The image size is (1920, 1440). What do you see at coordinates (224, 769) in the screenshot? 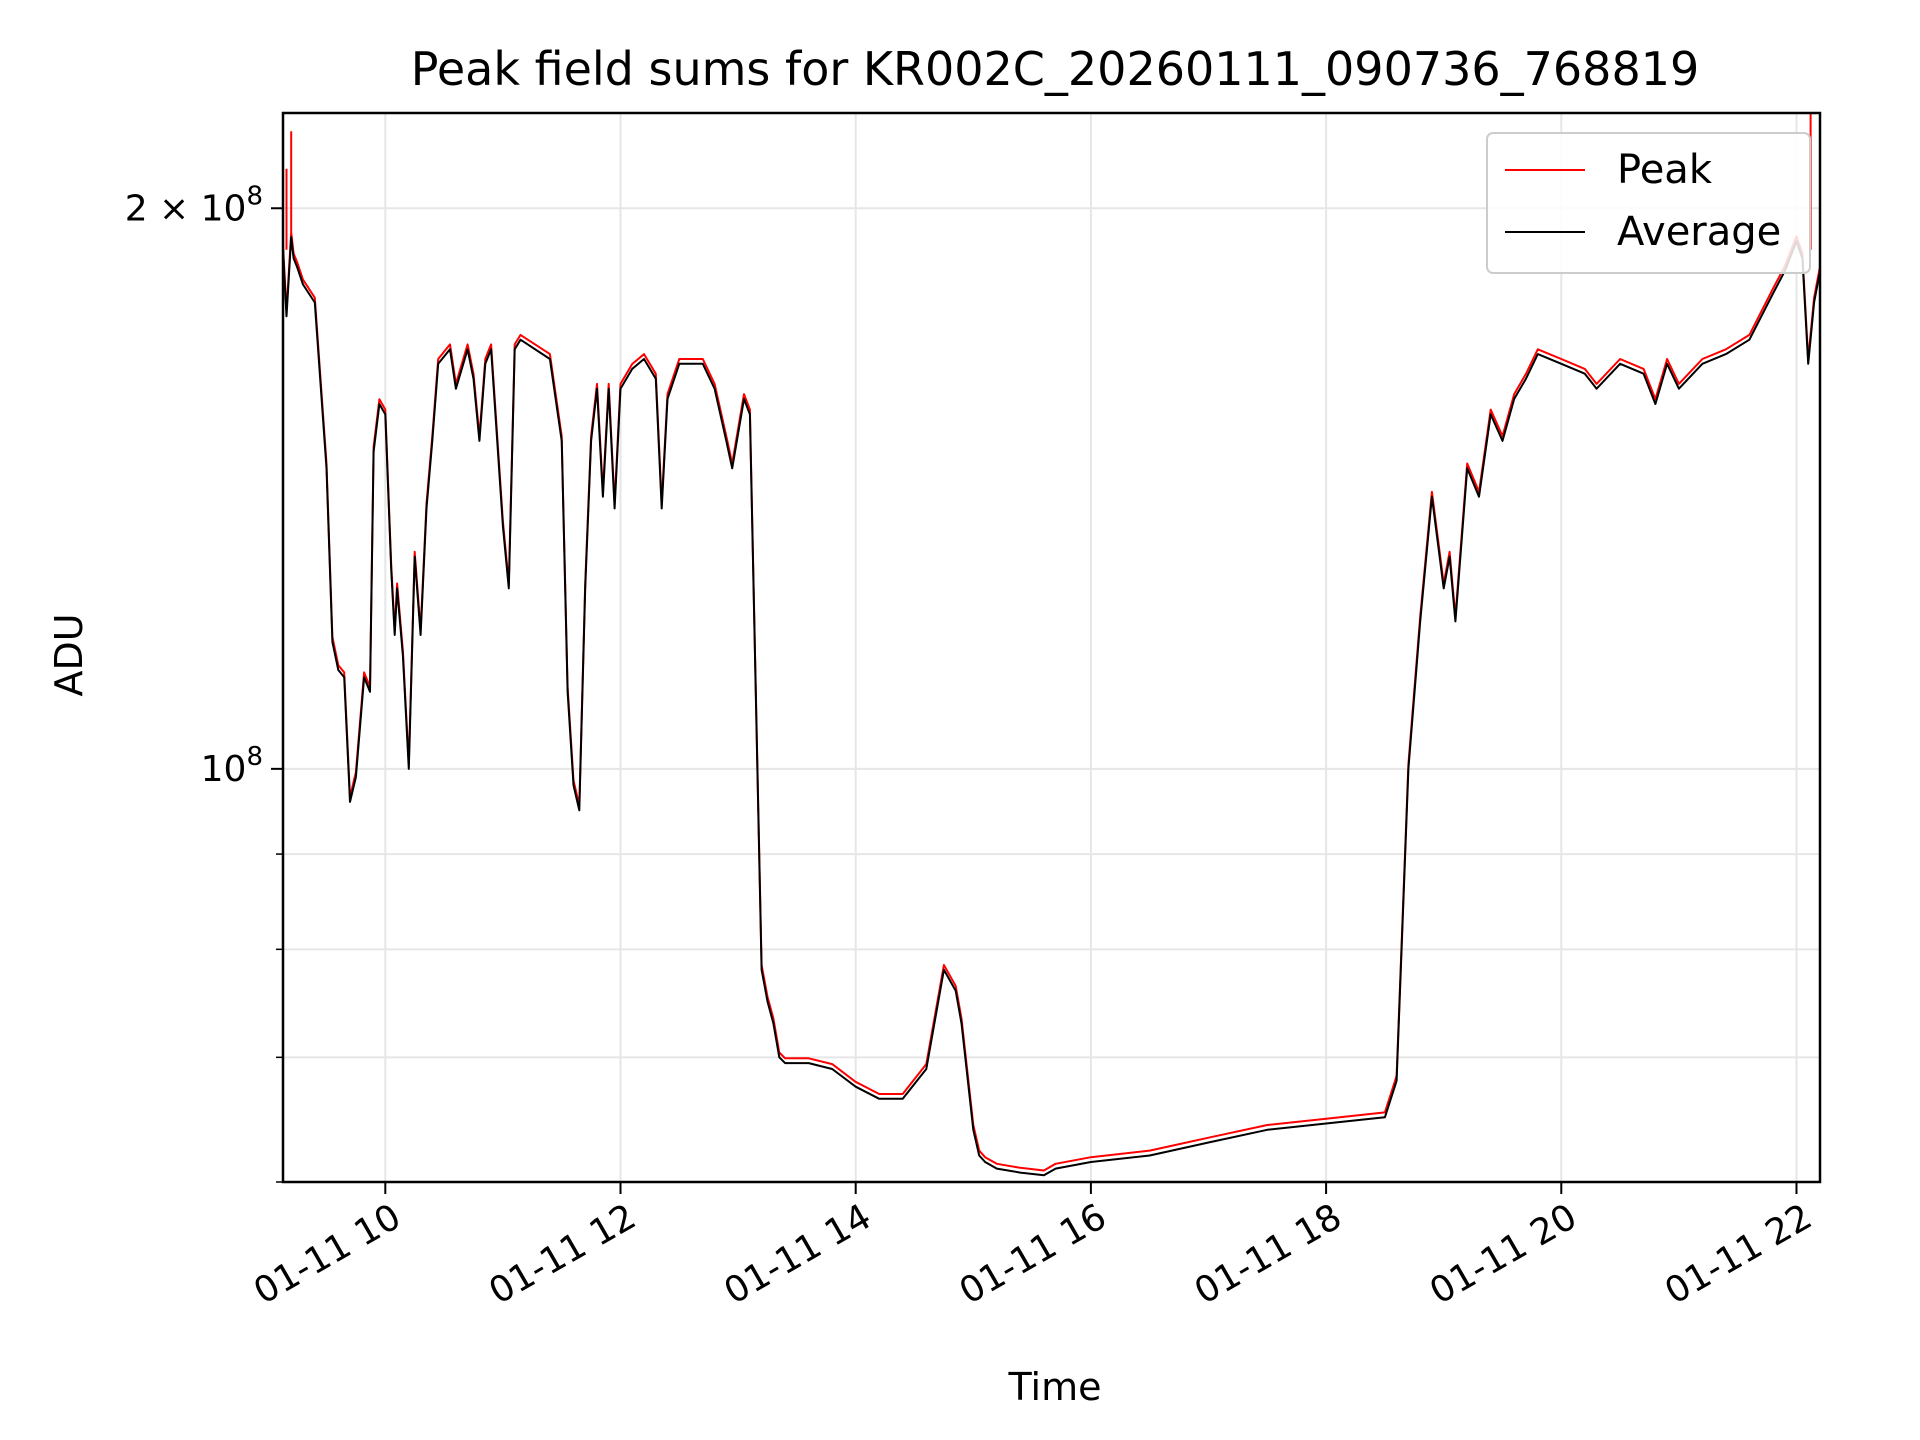
I see `y-tick-label-base: 10` at bounding box center [224, 769].